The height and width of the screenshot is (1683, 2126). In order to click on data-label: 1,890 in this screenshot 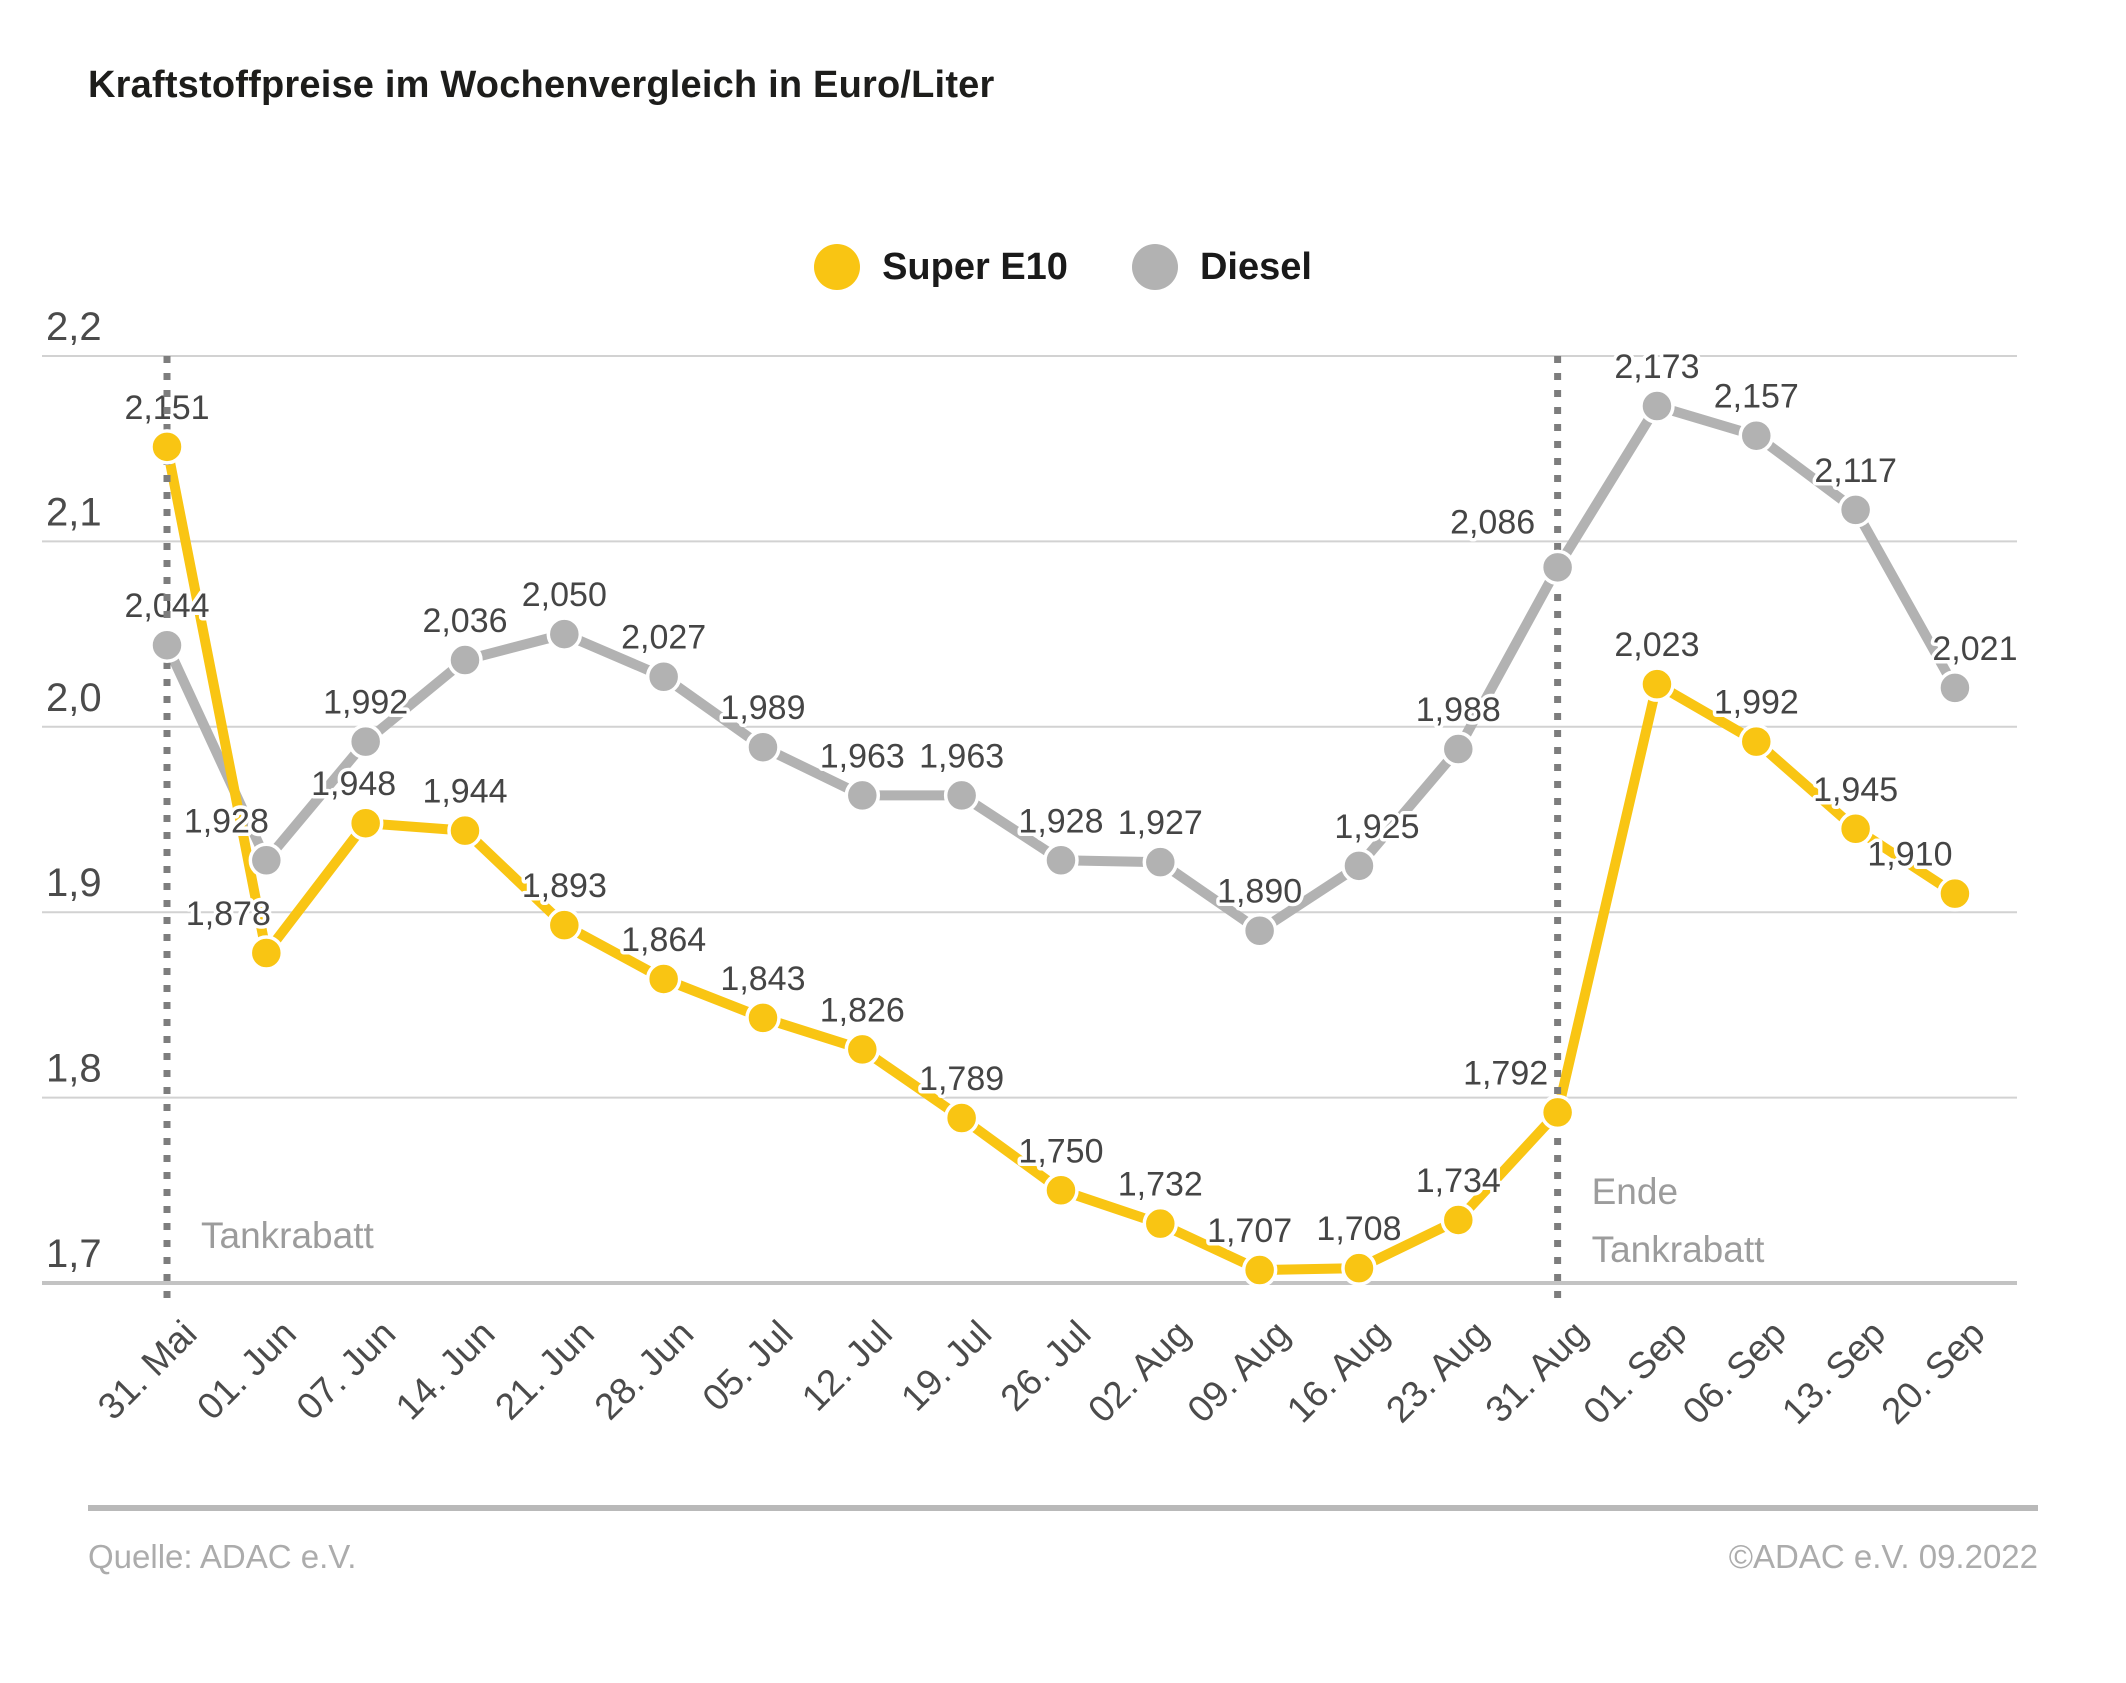, I will do `click(1259, 892)`.